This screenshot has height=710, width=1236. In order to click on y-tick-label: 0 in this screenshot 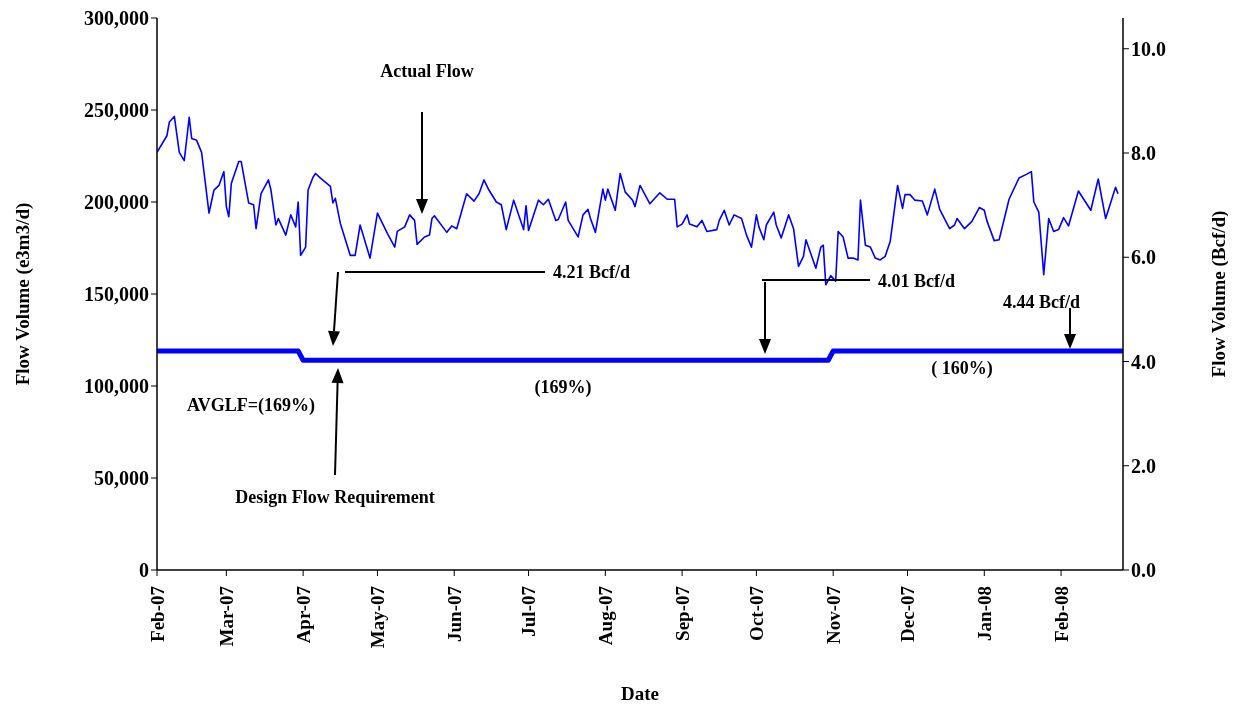, I will do `click(144, 570)`.